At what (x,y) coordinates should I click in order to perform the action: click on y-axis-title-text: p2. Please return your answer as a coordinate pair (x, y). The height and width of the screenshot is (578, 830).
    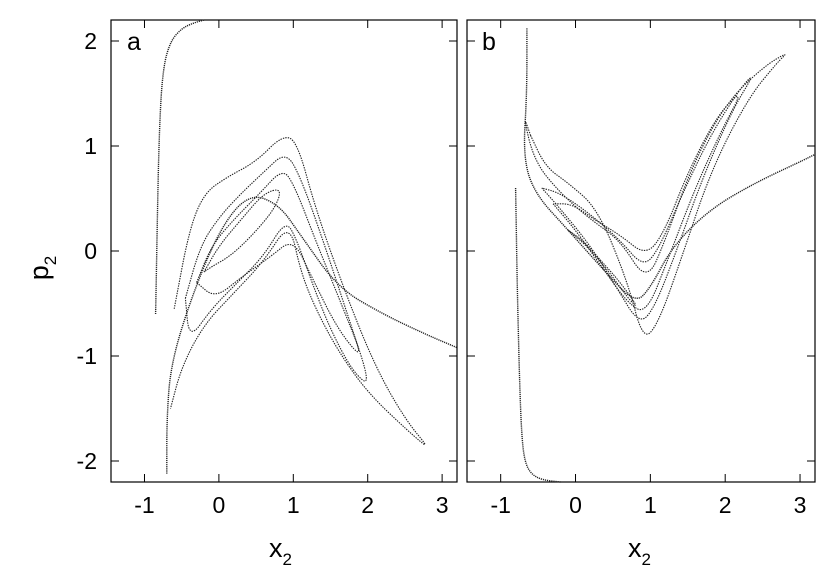
    Looking at the image, I should click on (42, 268).